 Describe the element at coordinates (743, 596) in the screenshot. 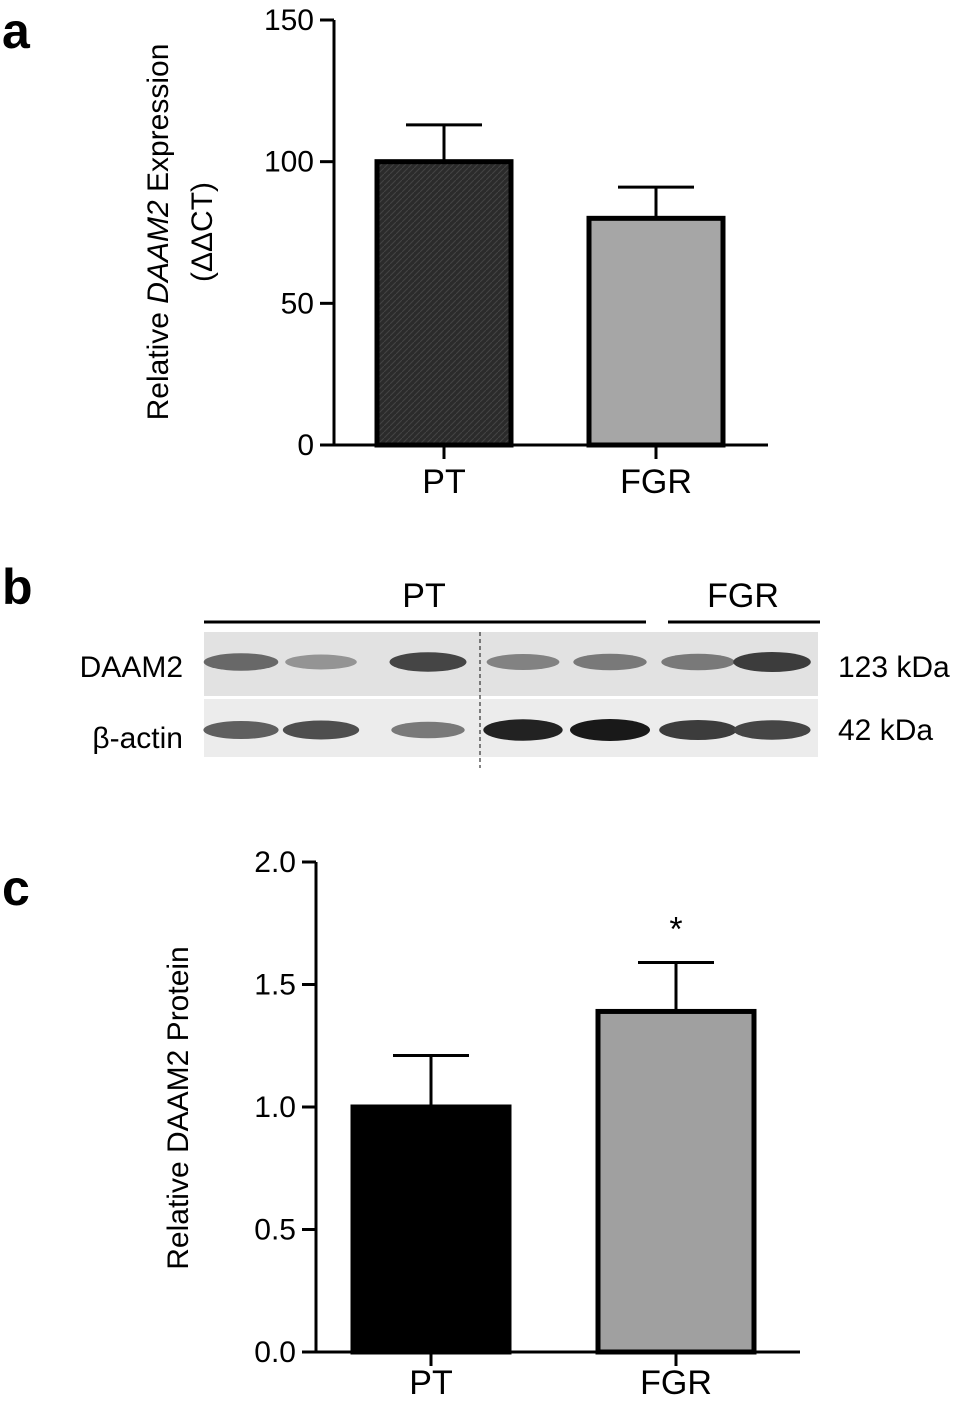

I see `blot-group-label-fgr: FGR` at that location.